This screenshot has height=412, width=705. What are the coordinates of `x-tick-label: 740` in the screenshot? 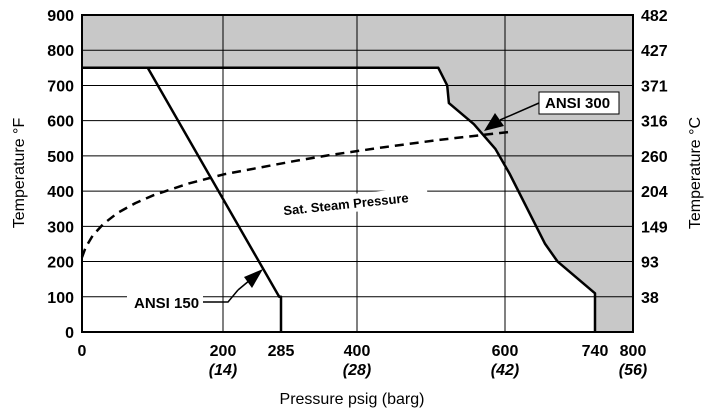 It's located at (595, 351).